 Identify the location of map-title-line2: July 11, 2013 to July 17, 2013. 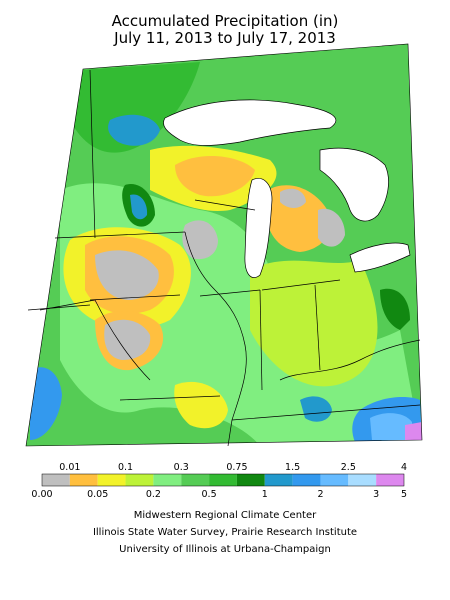
(225, 38).